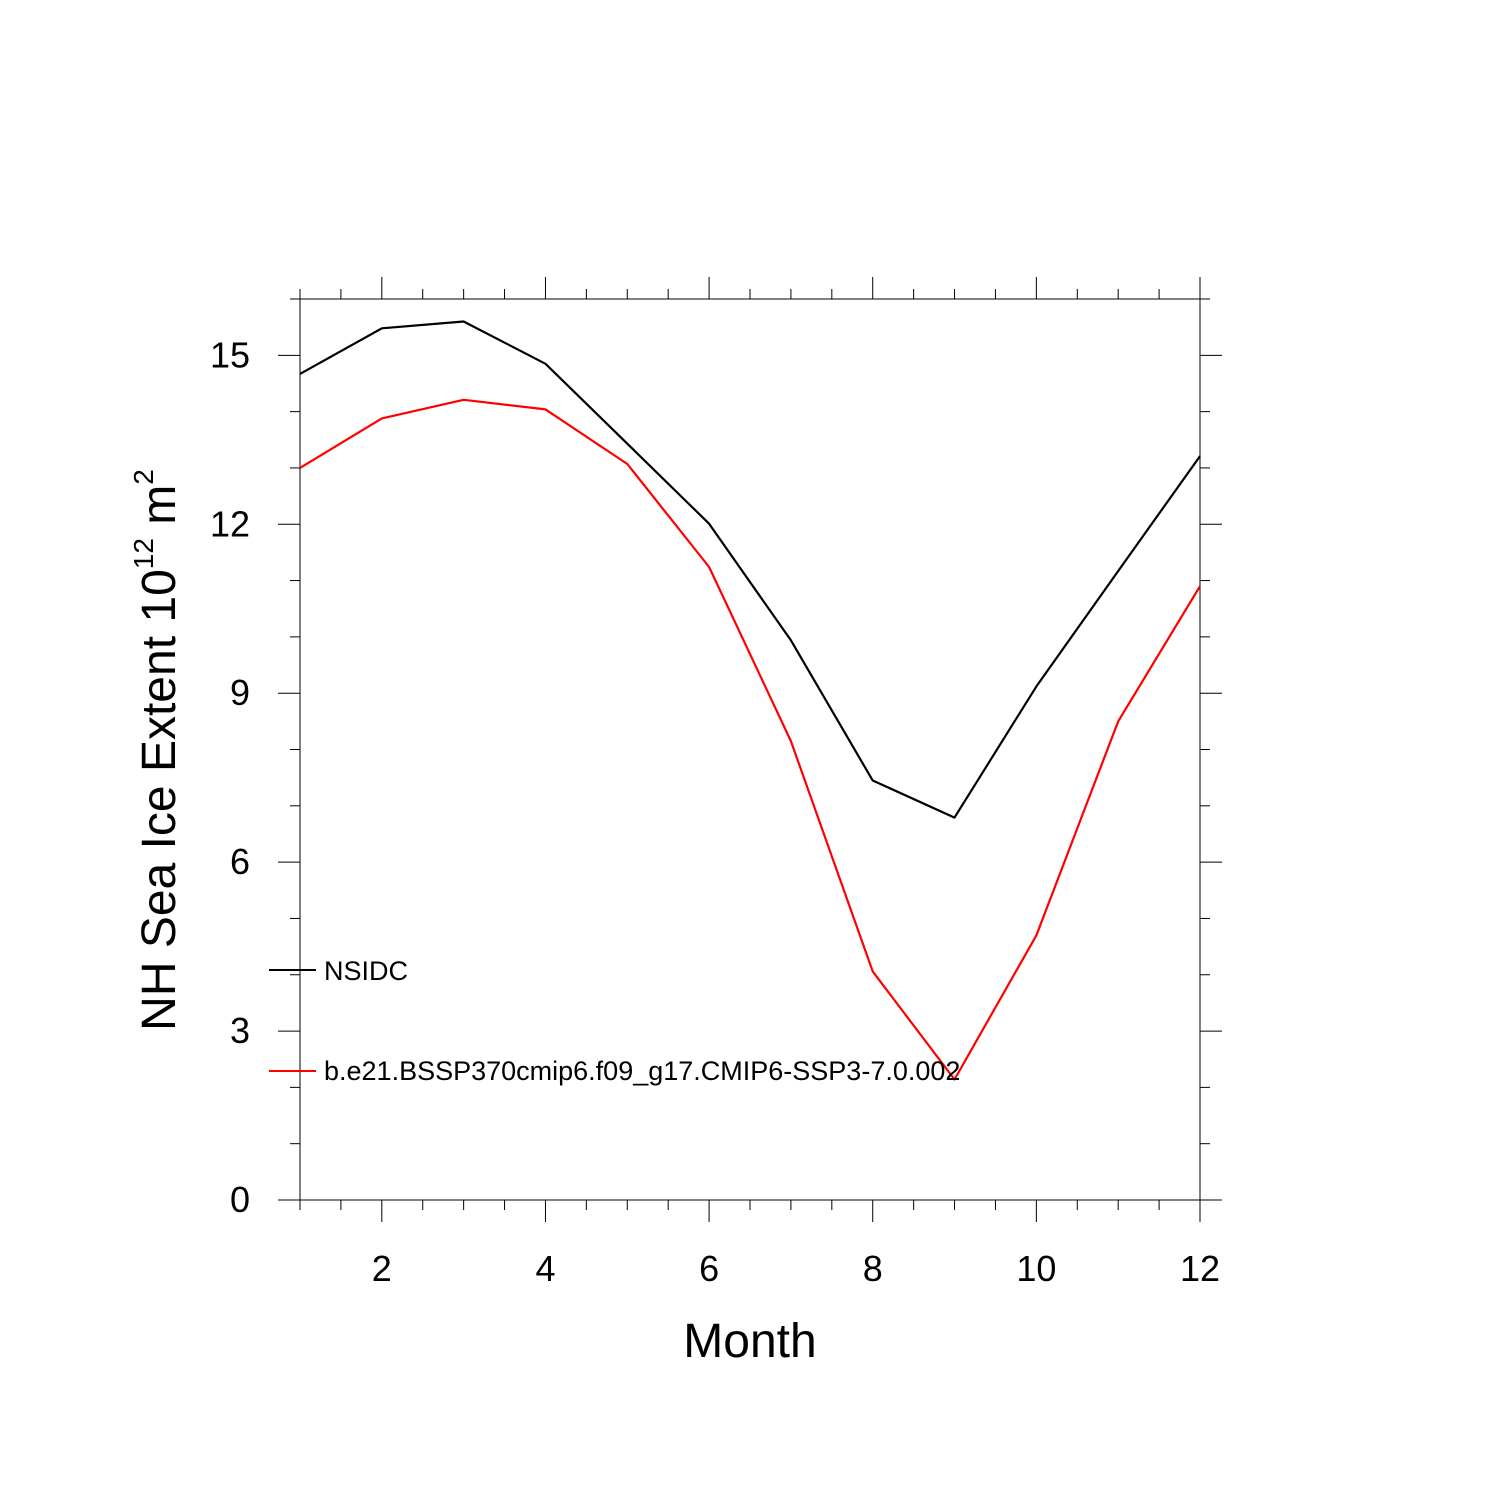 The height and width of the screenshot is (1500, 1500). I want to click on y-axis-label-exponent: 12, so click(143, 553).